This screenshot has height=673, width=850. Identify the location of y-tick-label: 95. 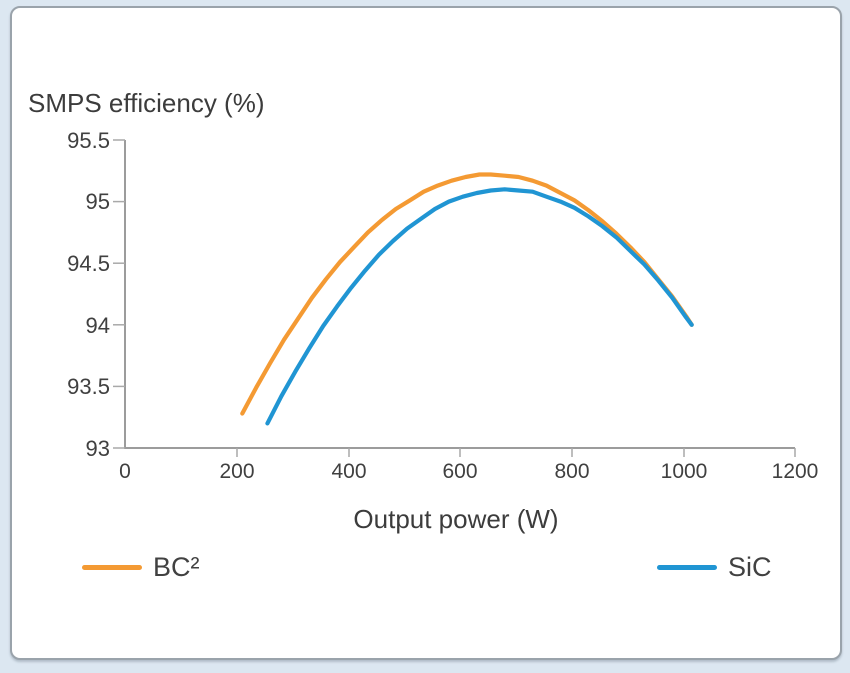
(98, 201).